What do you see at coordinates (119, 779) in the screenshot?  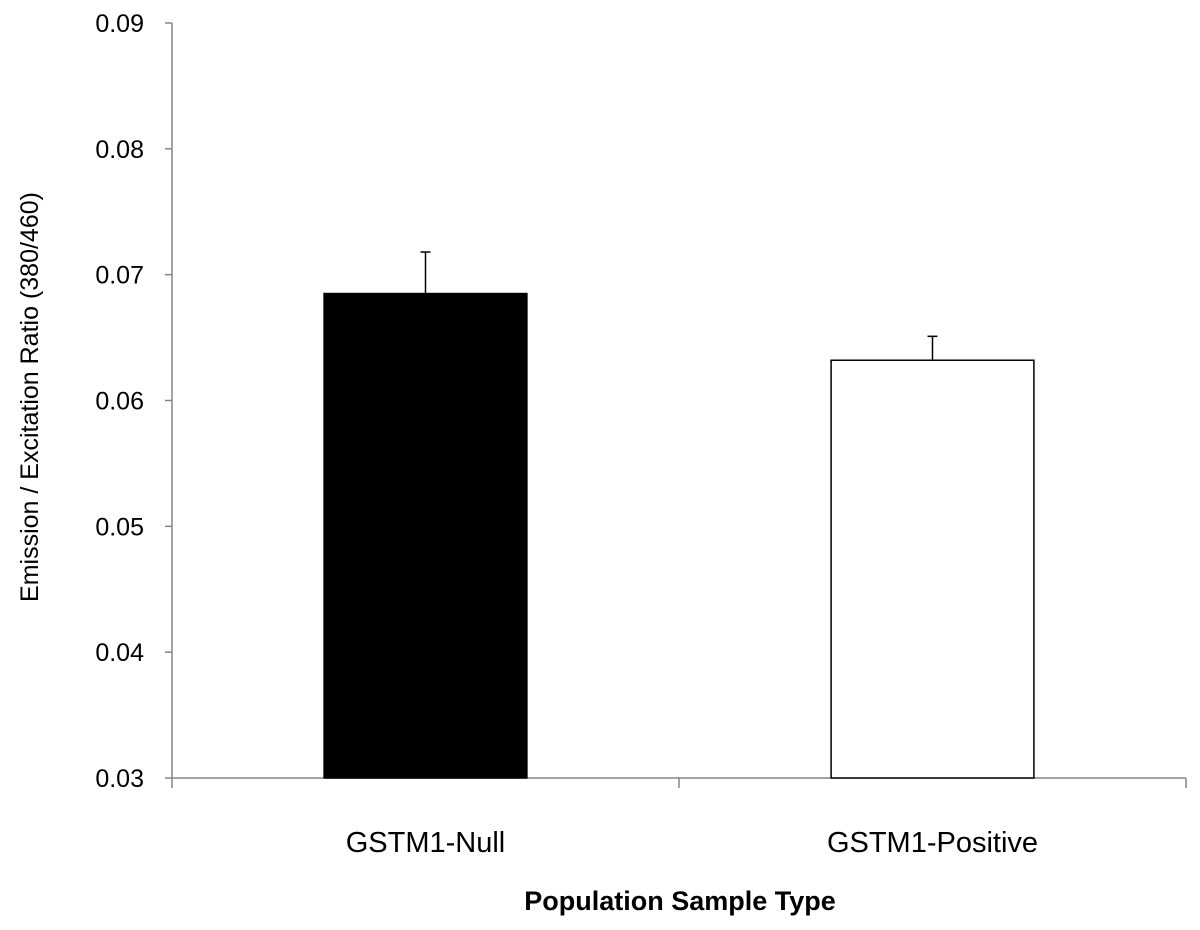 I see `y-tick-label: 0.03` at bounding box center [119, 779].